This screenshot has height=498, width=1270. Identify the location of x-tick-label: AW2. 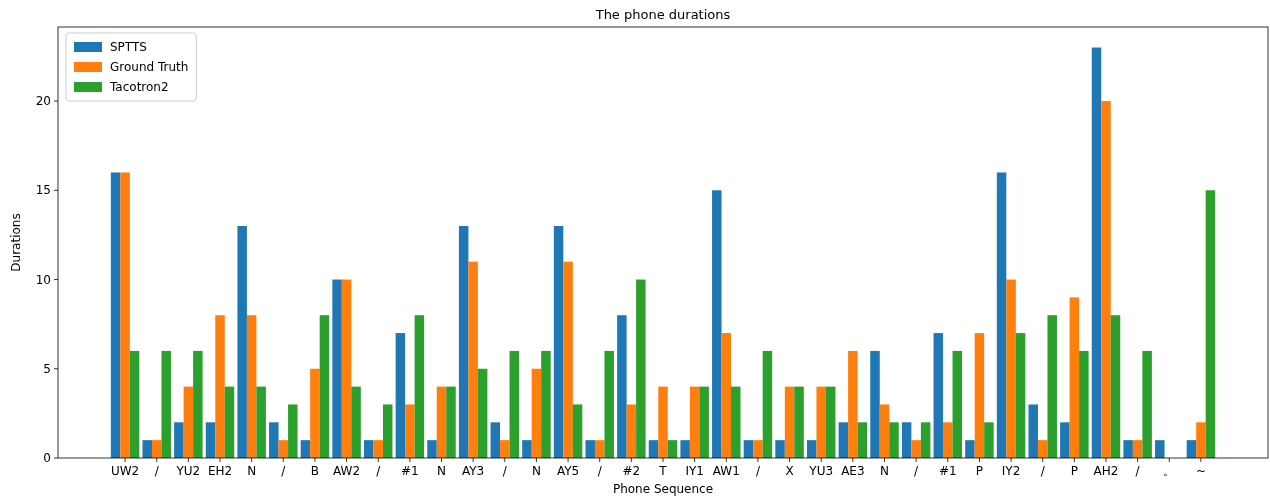
(347, 471).